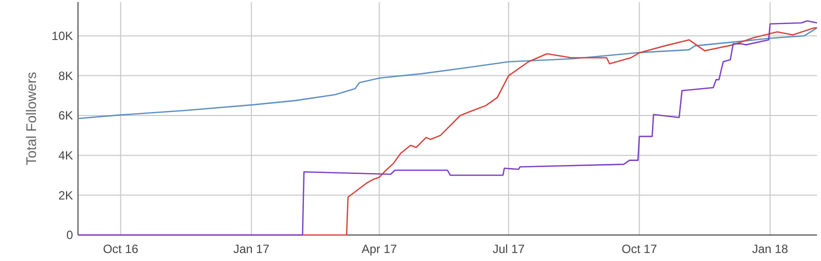  Describe the element at coordinates (65, 75) in the screenshot. I see `y-tick-label: 8K` at that location.